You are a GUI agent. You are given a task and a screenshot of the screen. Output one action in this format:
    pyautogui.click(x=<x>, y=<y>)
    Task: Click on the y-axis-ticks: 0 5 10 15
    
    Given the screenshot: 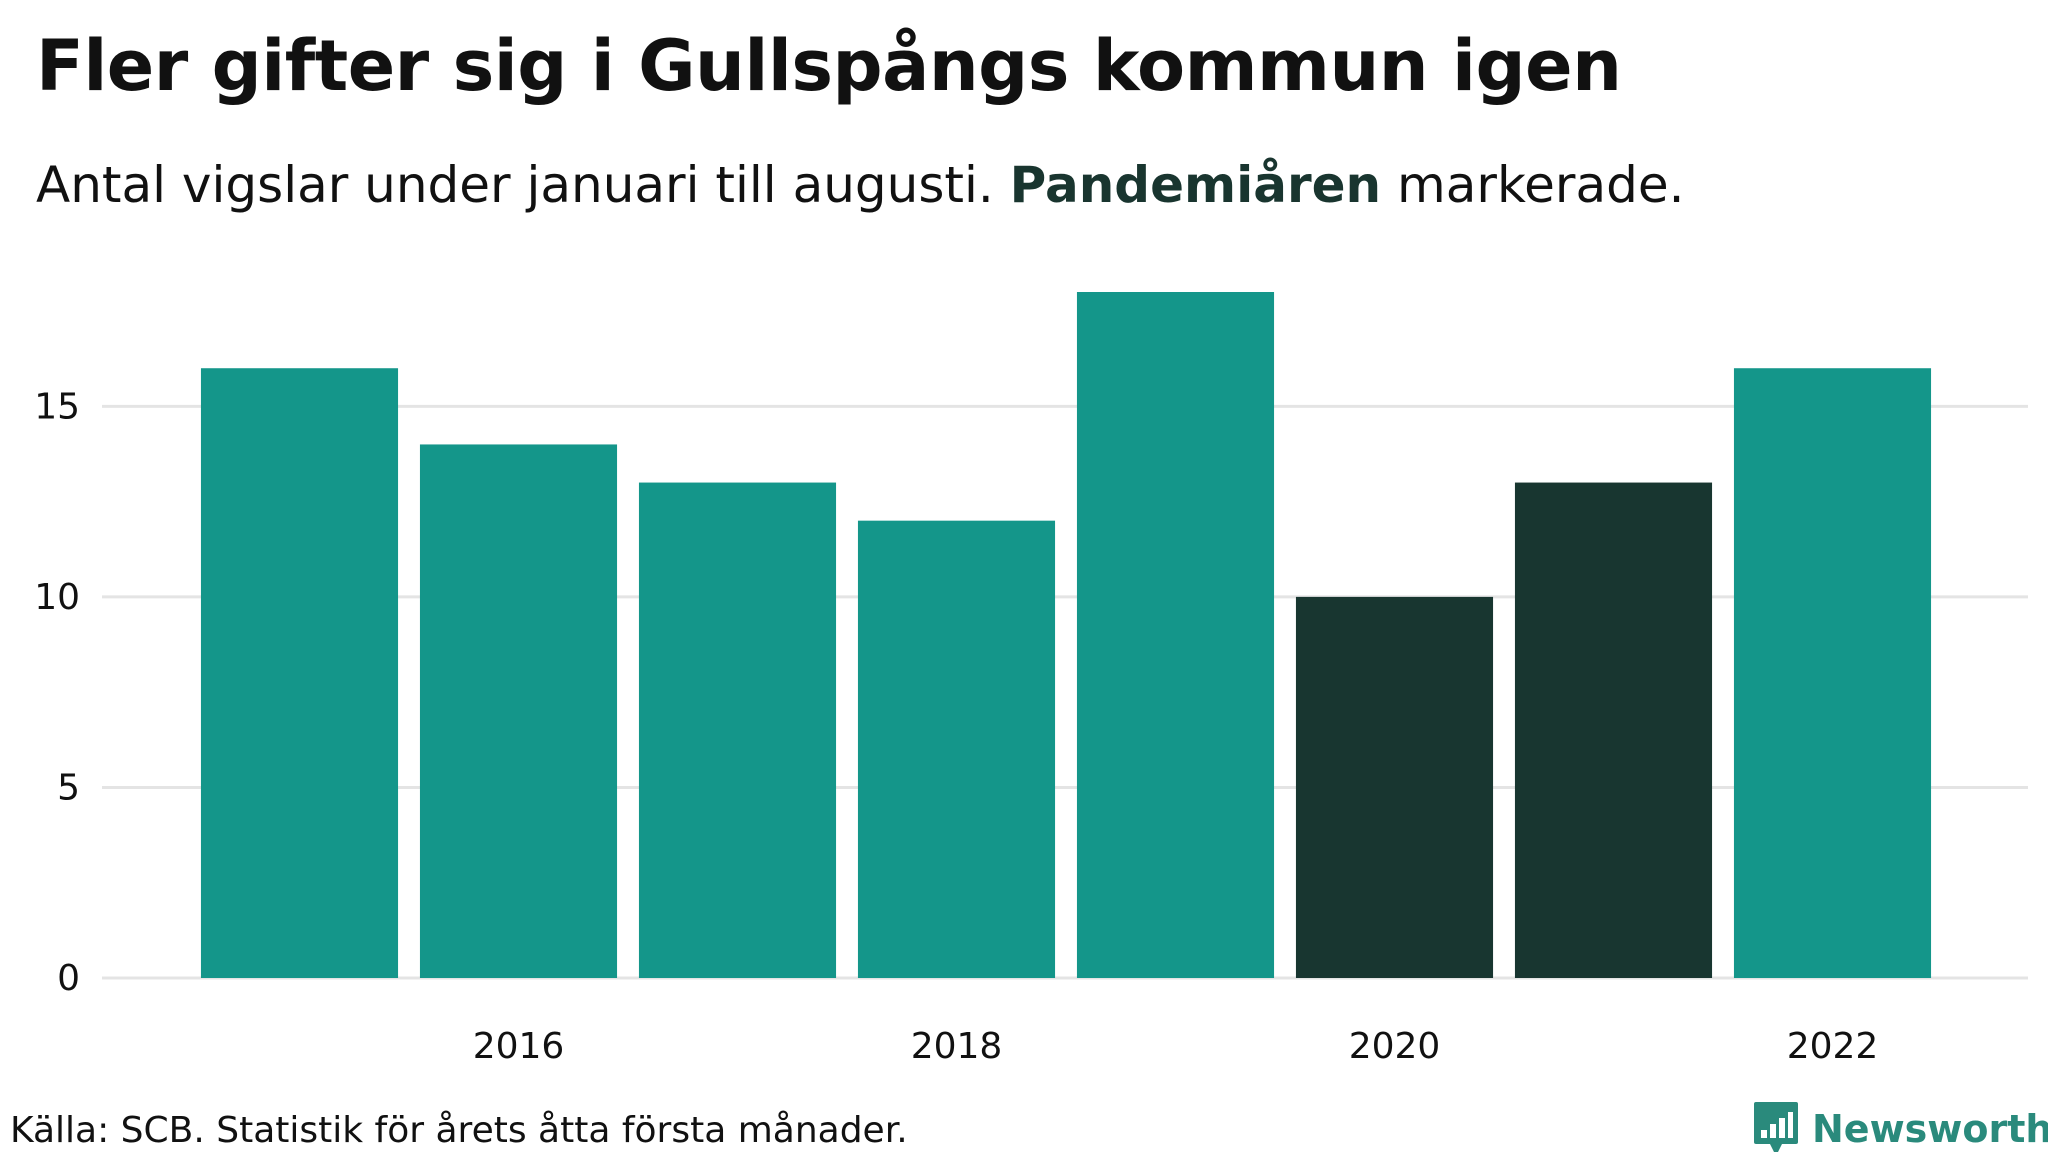 What is the action you would take?
    pyautogui.click(x=57, y=692)
    